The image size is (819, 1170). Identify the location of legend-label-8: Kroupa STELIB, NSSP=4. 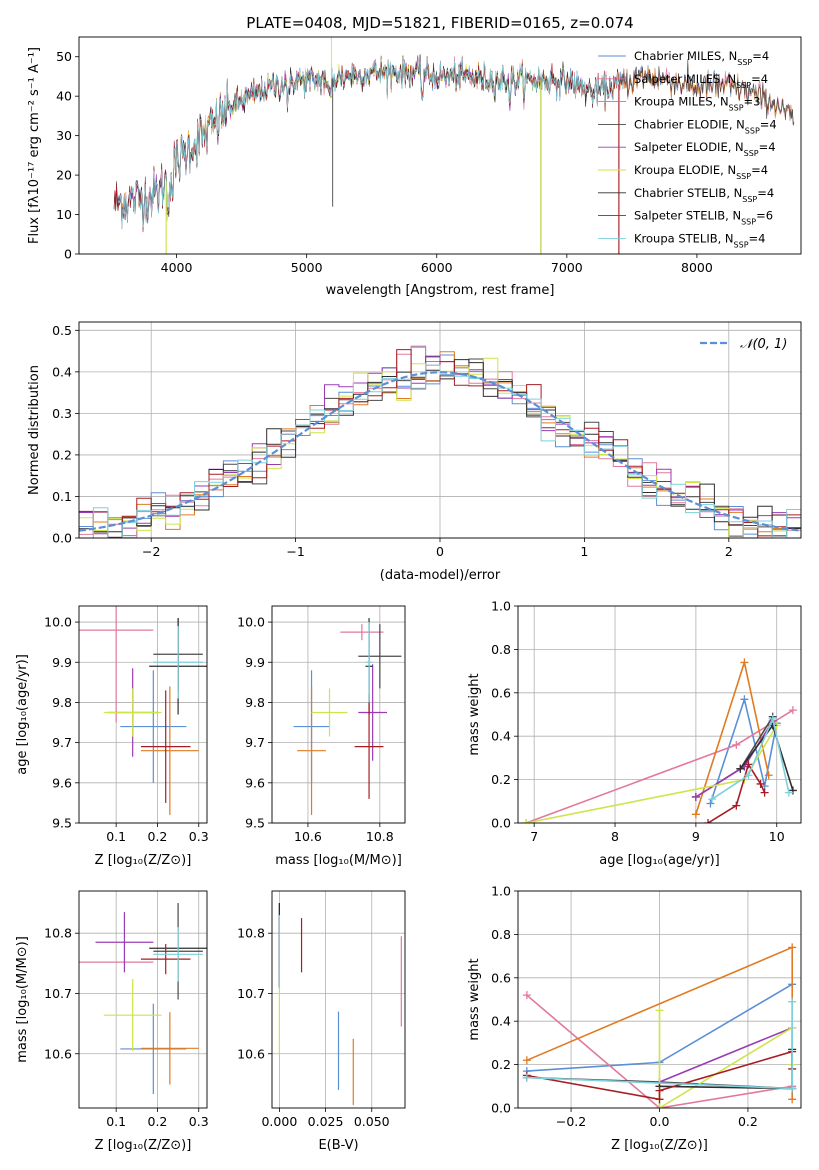
(699, 240).